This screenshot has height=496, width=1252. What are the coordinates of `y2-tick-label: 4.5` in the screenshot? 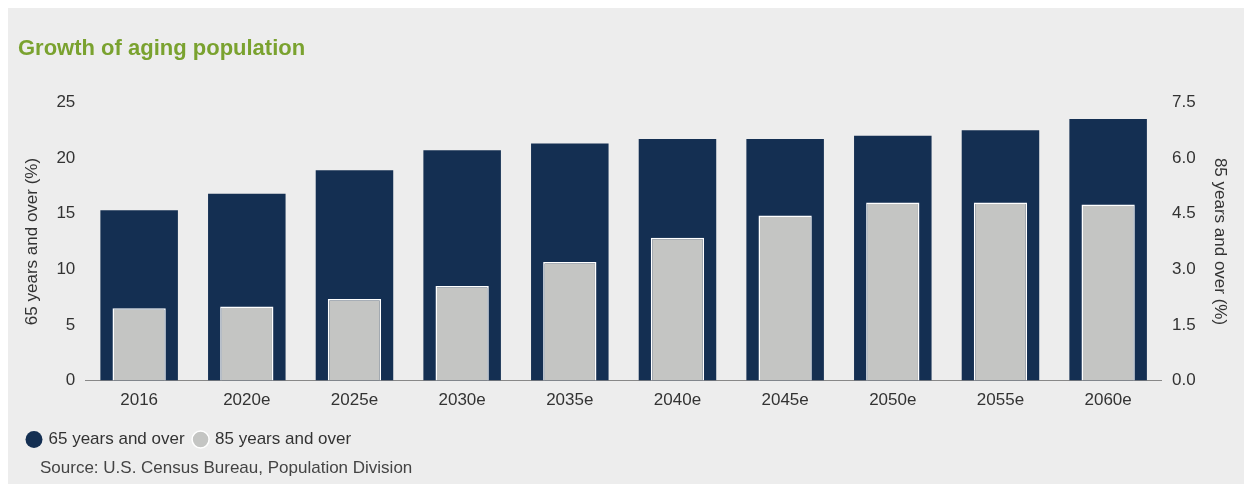 It's located at (1183, 213).